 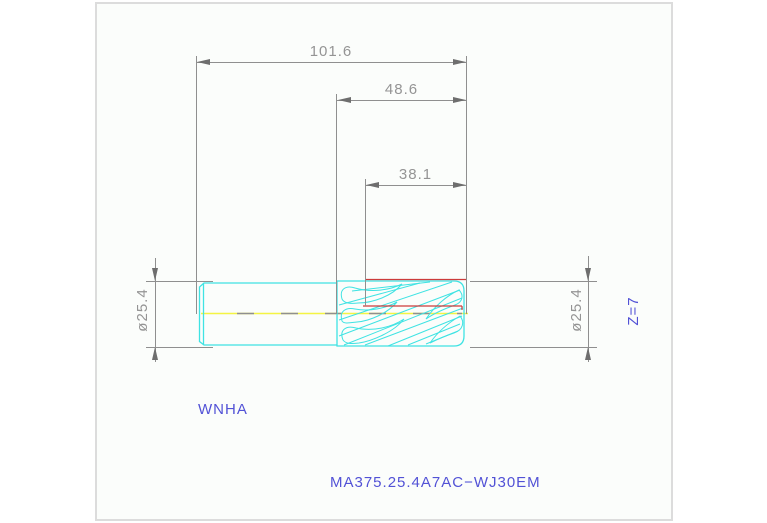 What do you see at coordinates (576, 310) in the screenshot?
I see `dim-diameter-right-value: ø25.4` at bounding box center [576, 310].